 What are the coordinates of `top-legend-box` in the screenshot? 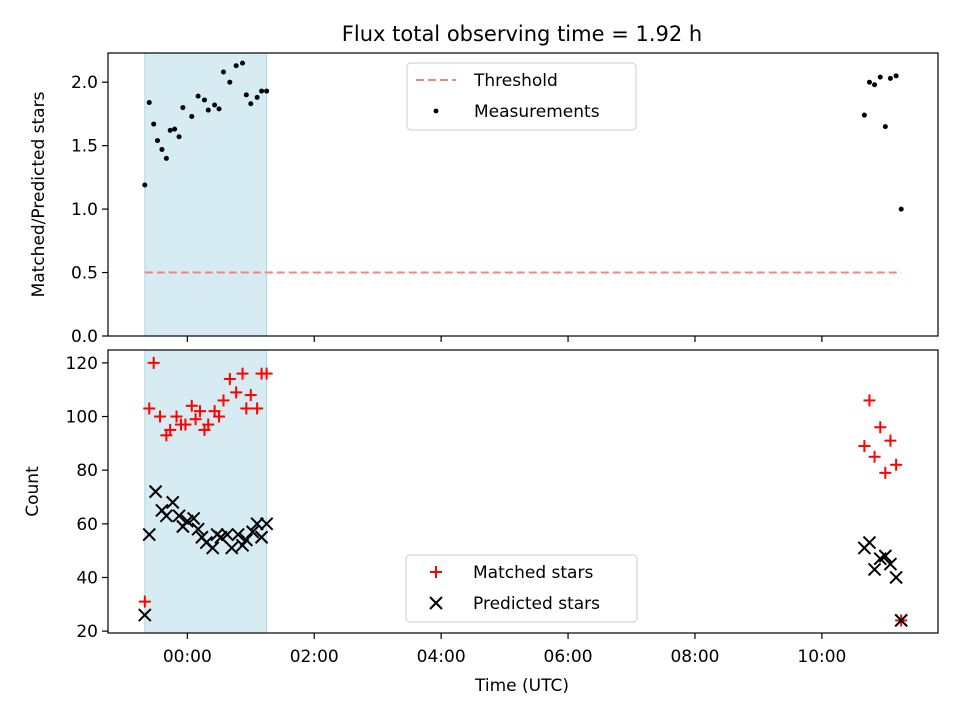 It's located at (521, 96).